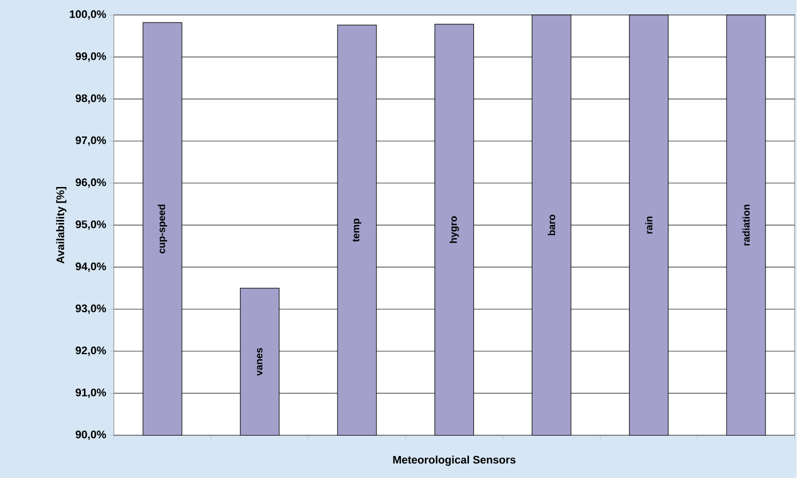  Describe the element at coordinates (454, 229) in the screenshot. I see `x-tick-label: hygro` at that location.